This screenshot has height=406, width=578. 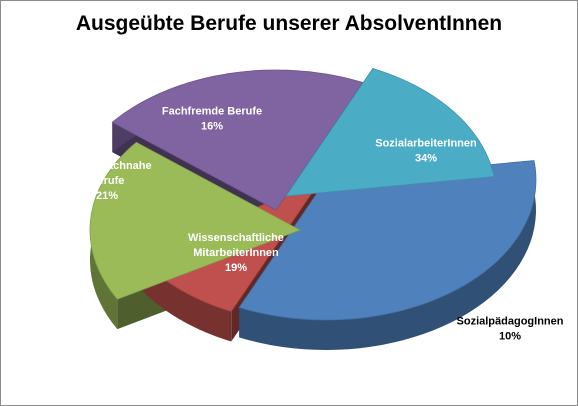 What do you see at coordinates (510, 329) in the screenshot?
I see `pie-slice-2-label: SozialpädagogInnen 10%` at bounding box center [510, 329].